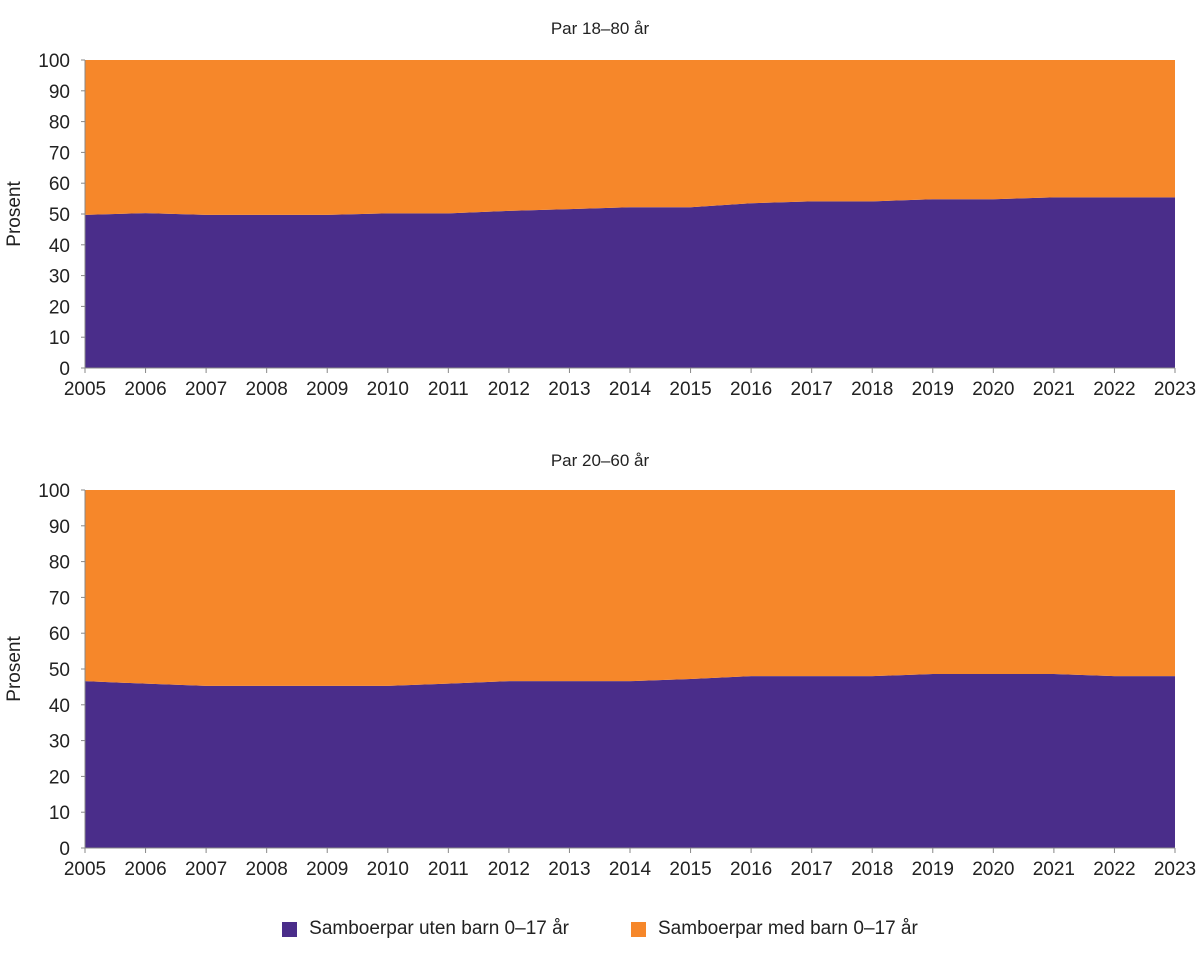 The width and height of the screenshot is (1200, 960). I want to click on legend-item-uten-barn: Samboerpar uten barn 0–17 år, so click(425, 929).